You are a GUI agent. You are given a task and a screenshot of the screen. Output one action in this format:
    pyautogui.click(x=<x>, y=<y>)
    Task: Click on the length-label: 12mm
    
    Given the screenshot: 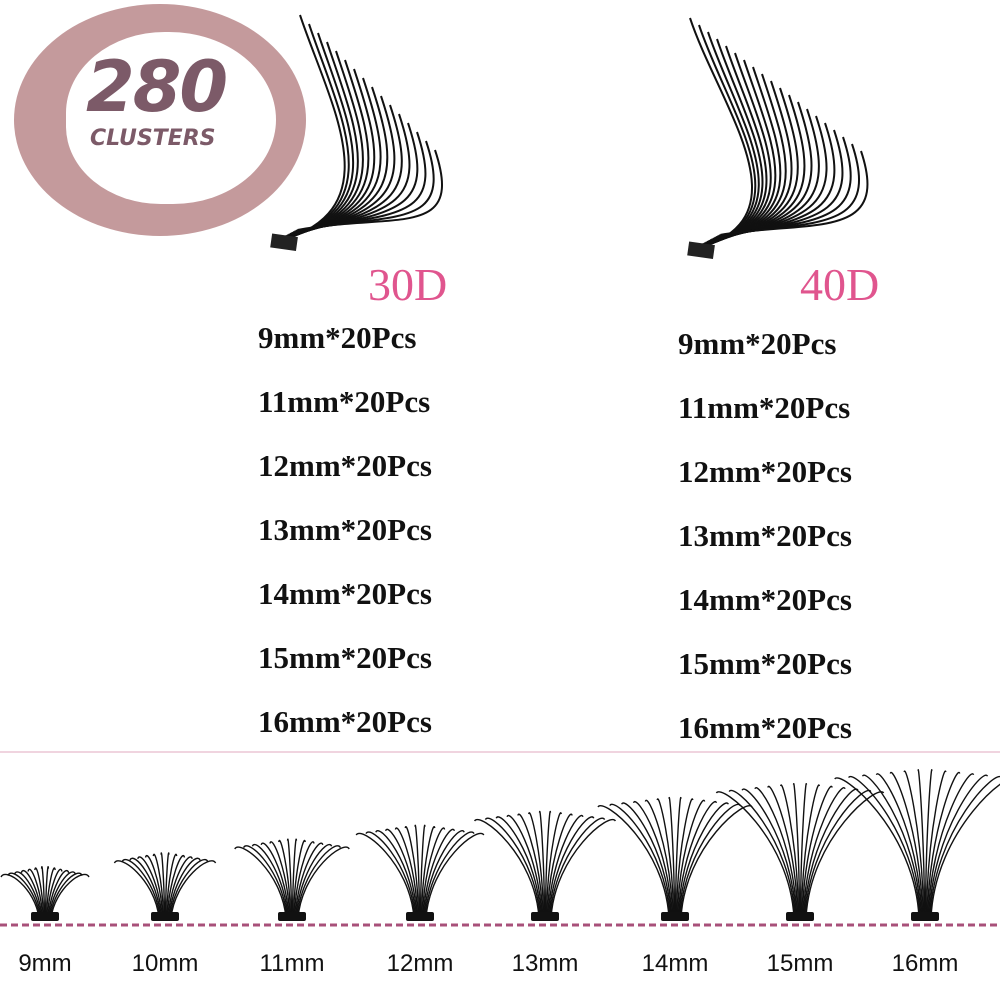 What is the action you would take?
    pyautogui.click(x=420, y=963)
    